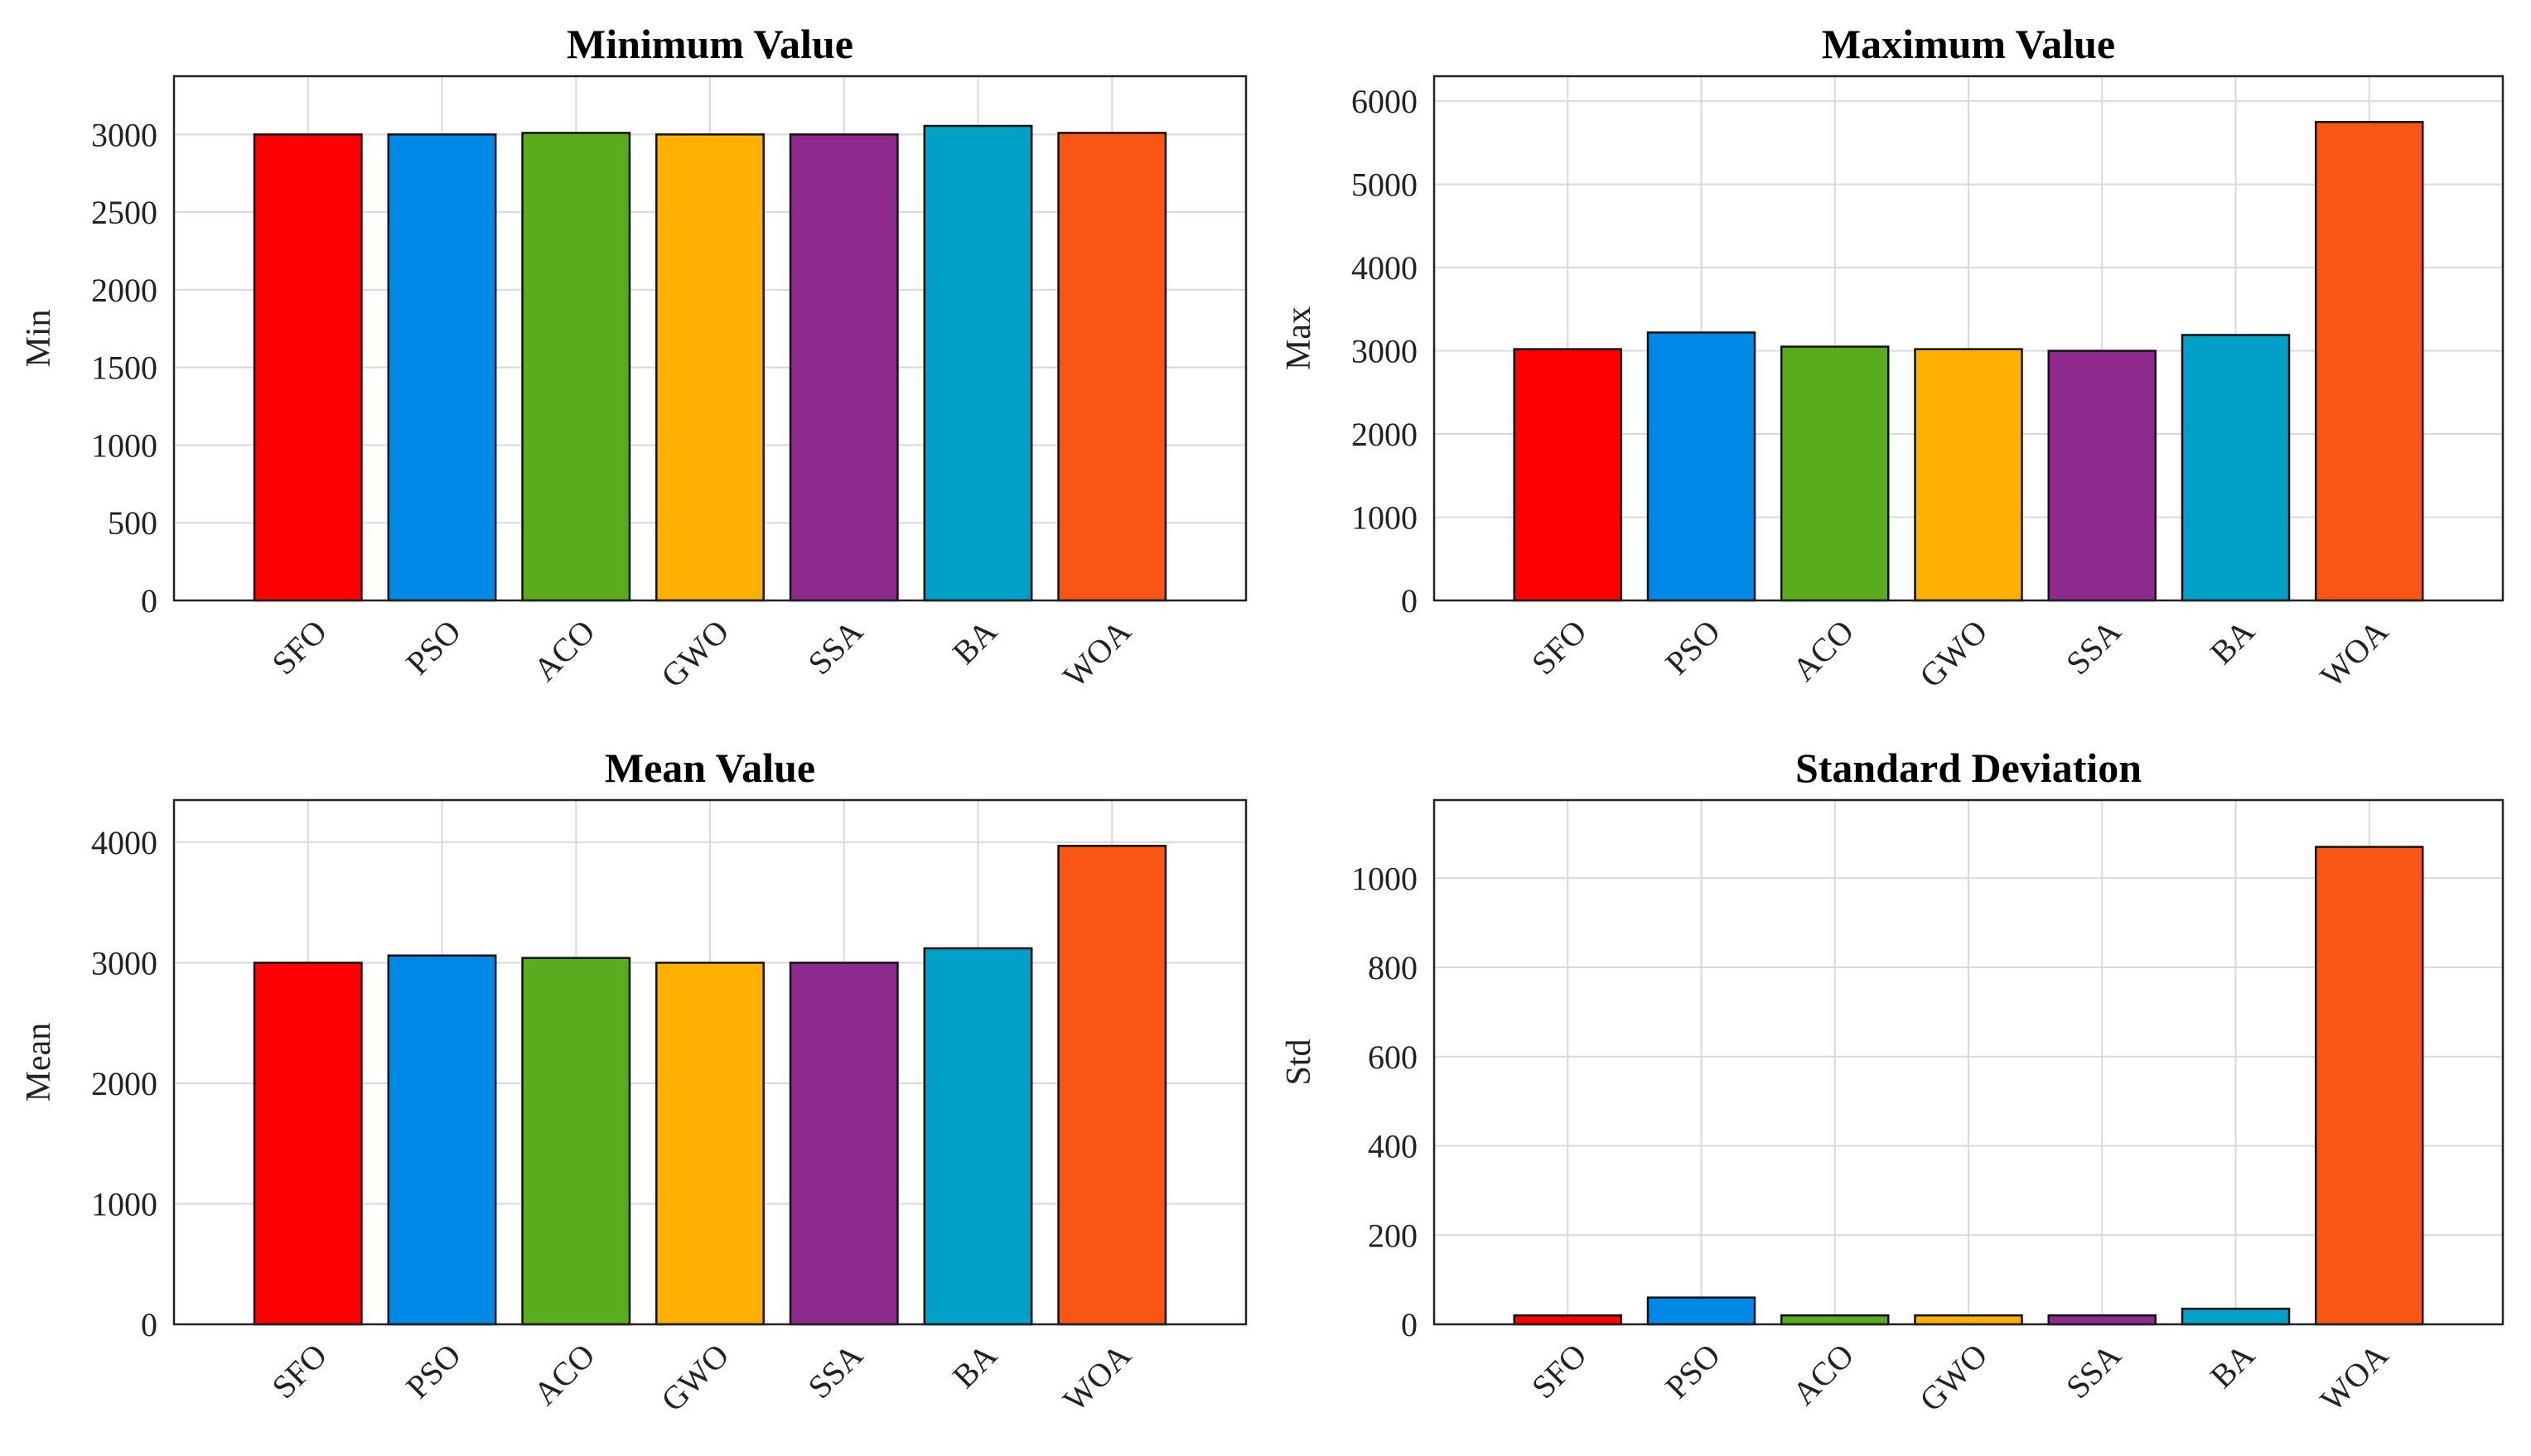  What do you see at coordinates (1393, 967) in the screenshot?
I see `y-tick-label: 800` at bounding box center [1393, 967].